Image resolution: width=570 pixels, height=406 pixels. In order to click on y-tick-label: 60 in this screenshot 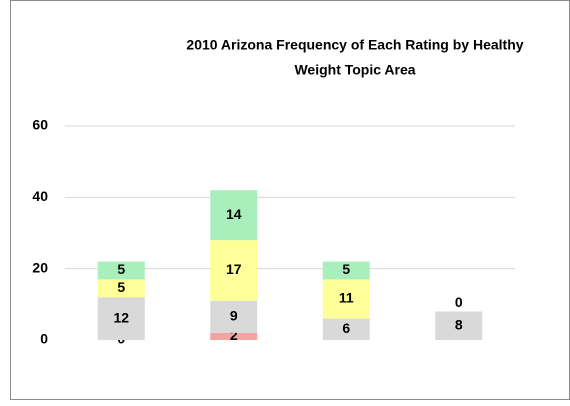, I will do `click(40, 125)`.